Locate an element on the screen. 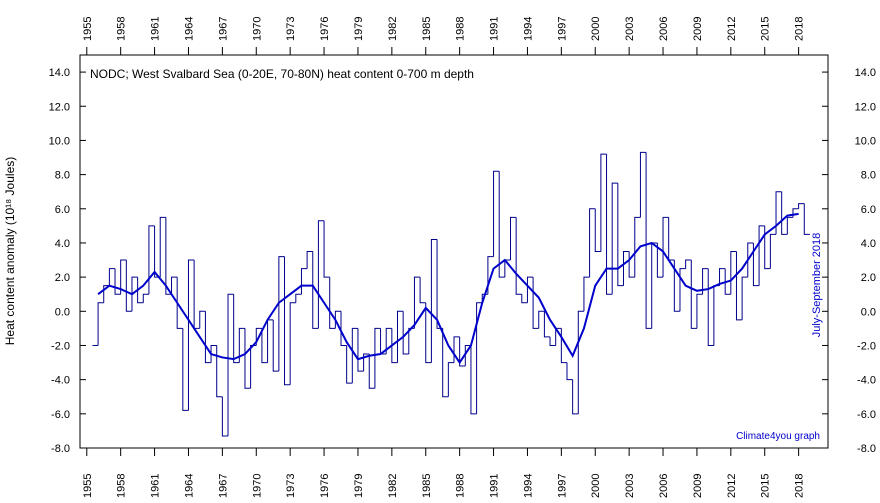 This screenshot has width=880, height=503. x-tick-label: 2000 is located at coordinates (596, 29).